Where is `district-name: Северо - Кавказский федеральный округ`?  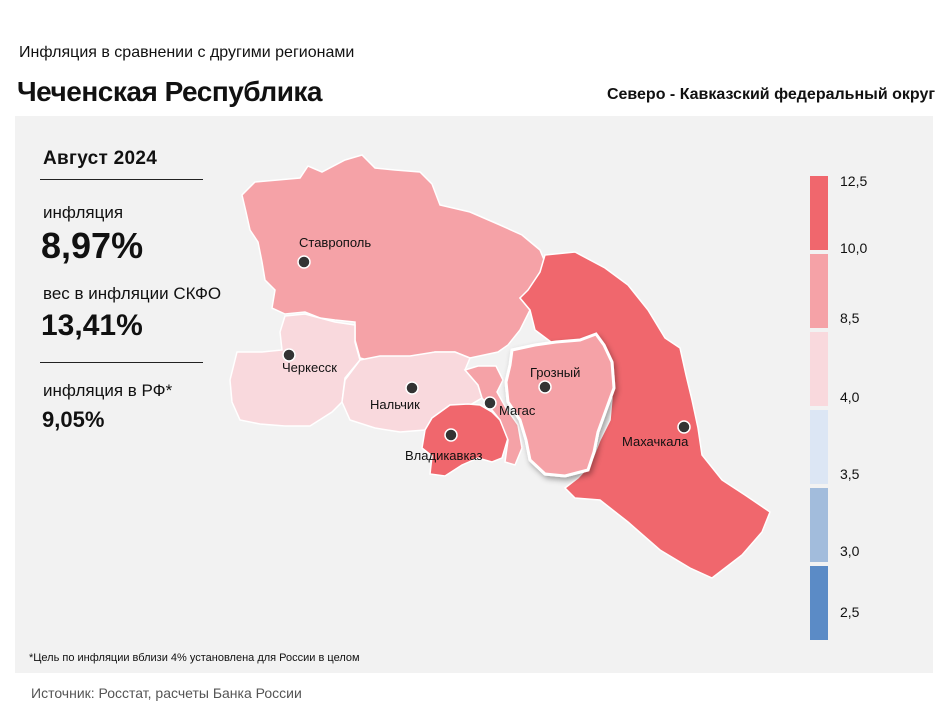 district-name: Северо - Кавказский федеральный округ is located at coordinates (770, 94).